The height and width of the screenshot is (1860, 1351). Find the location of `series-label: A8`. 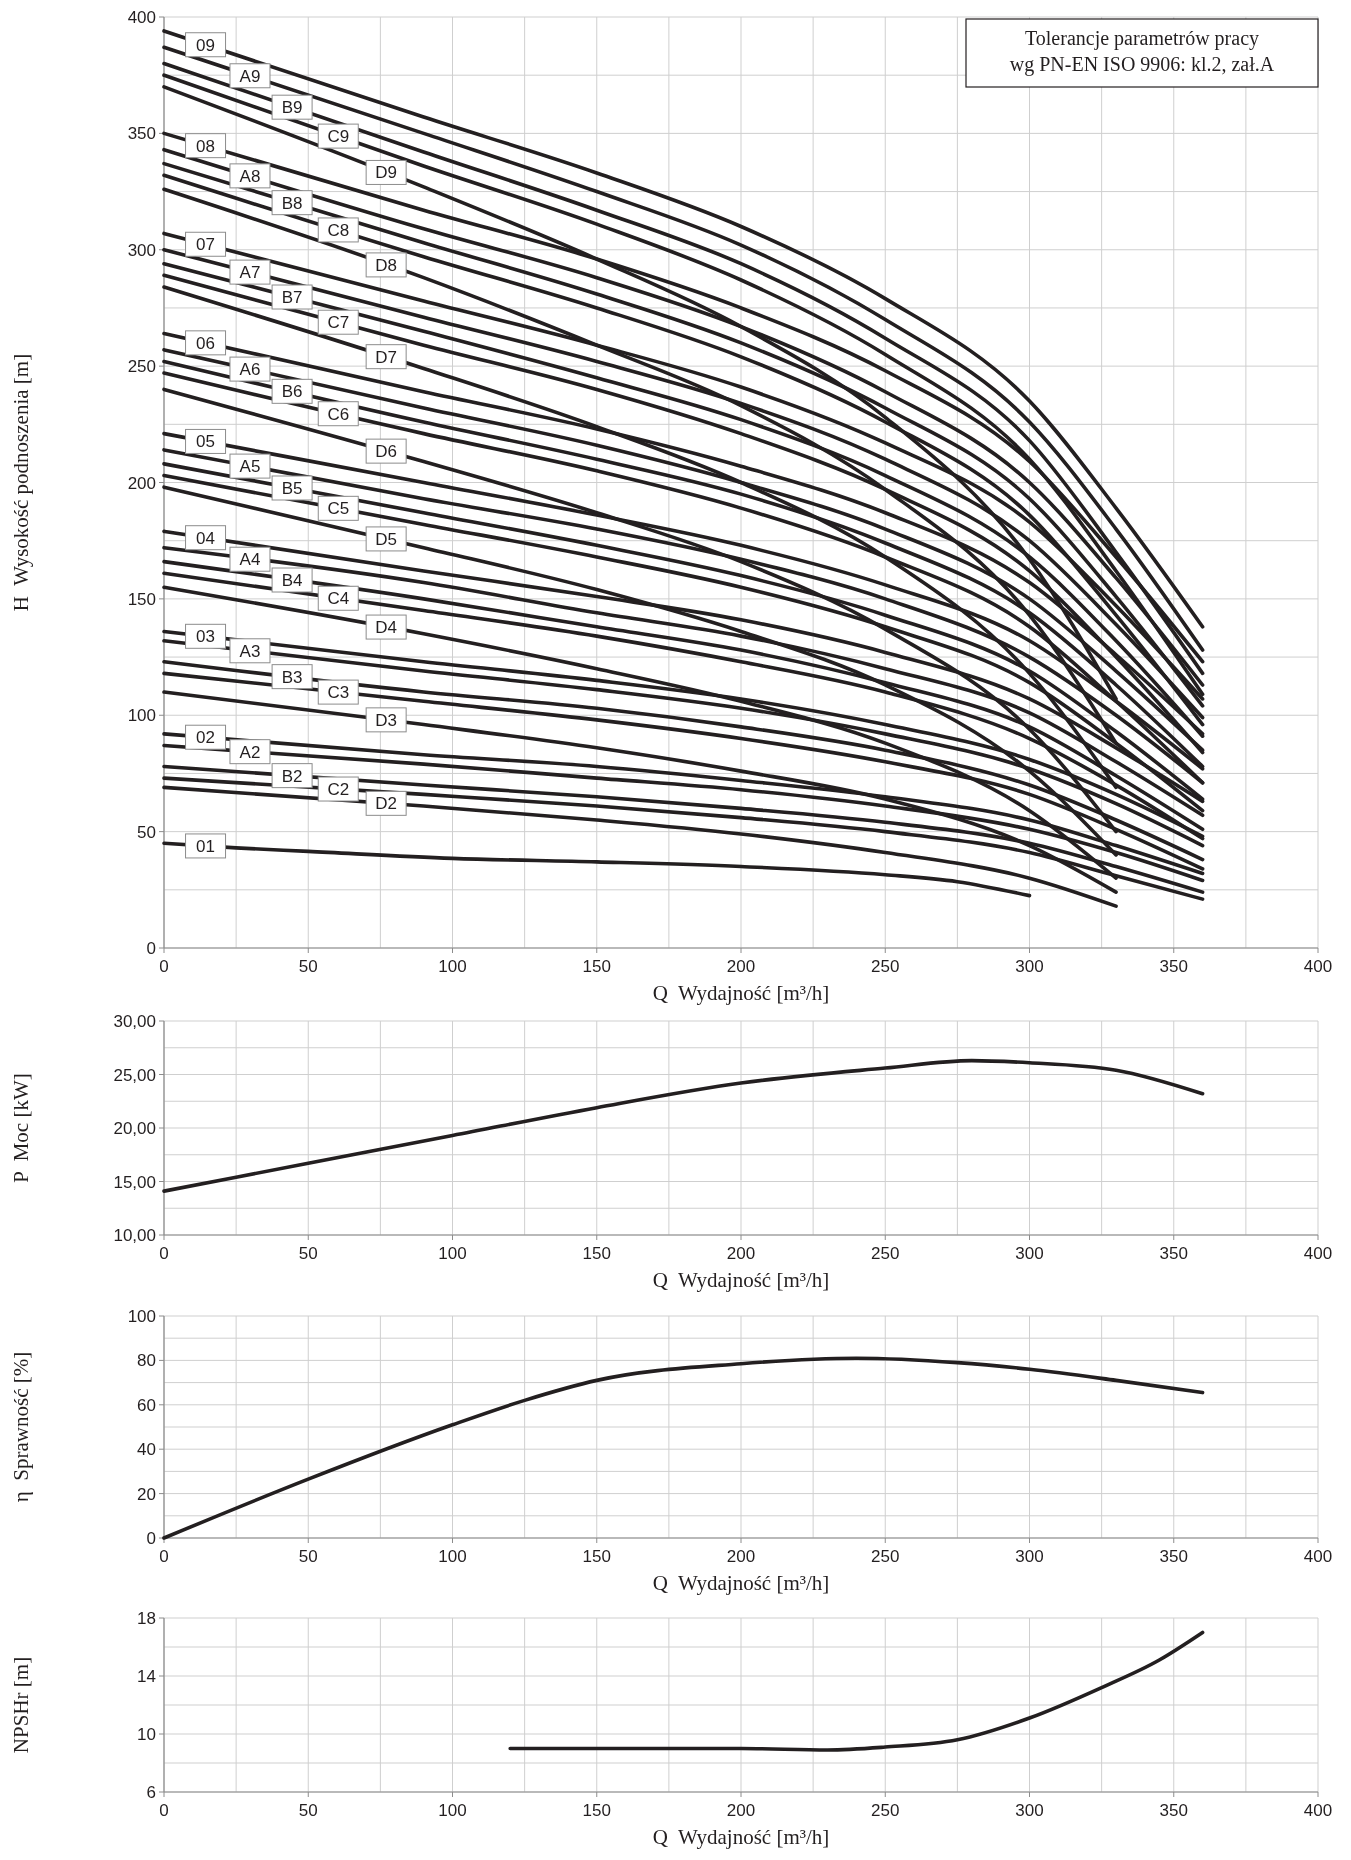

series-label: A8 is located at coordinates (250, 176).